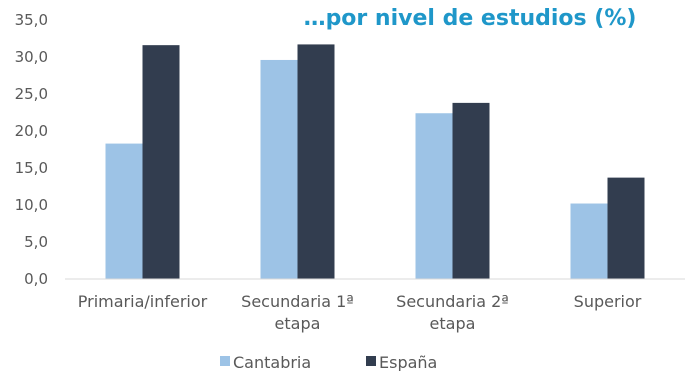 The height and width of the screenshot is (371, 685). What do you see at coordinates (31, 131) in the screenshot?
I see `y-tick-label: 20,0` at bounding box center [31, 131].